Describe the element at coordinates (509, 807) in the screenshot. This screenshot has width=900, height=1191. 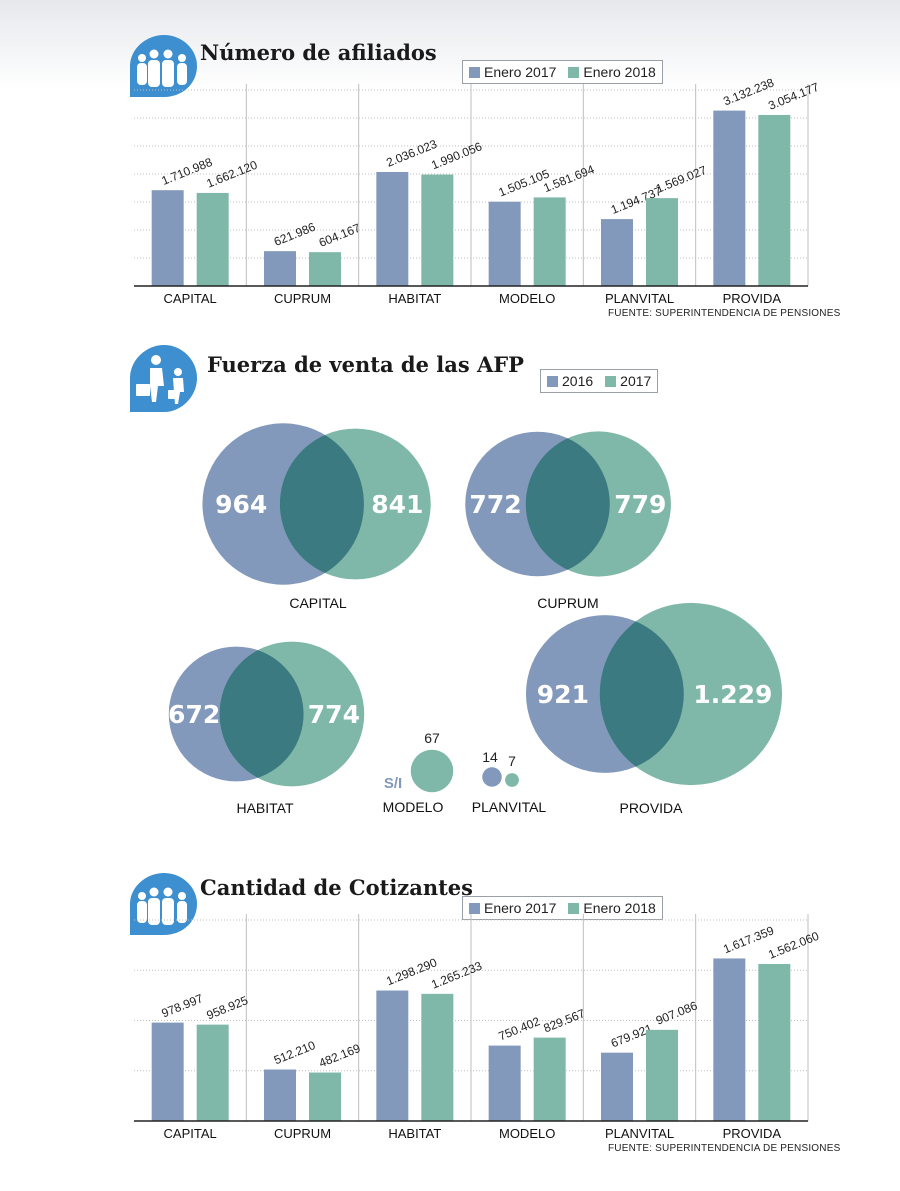
I see `venn-category-label: PLANVITAL` at that location.